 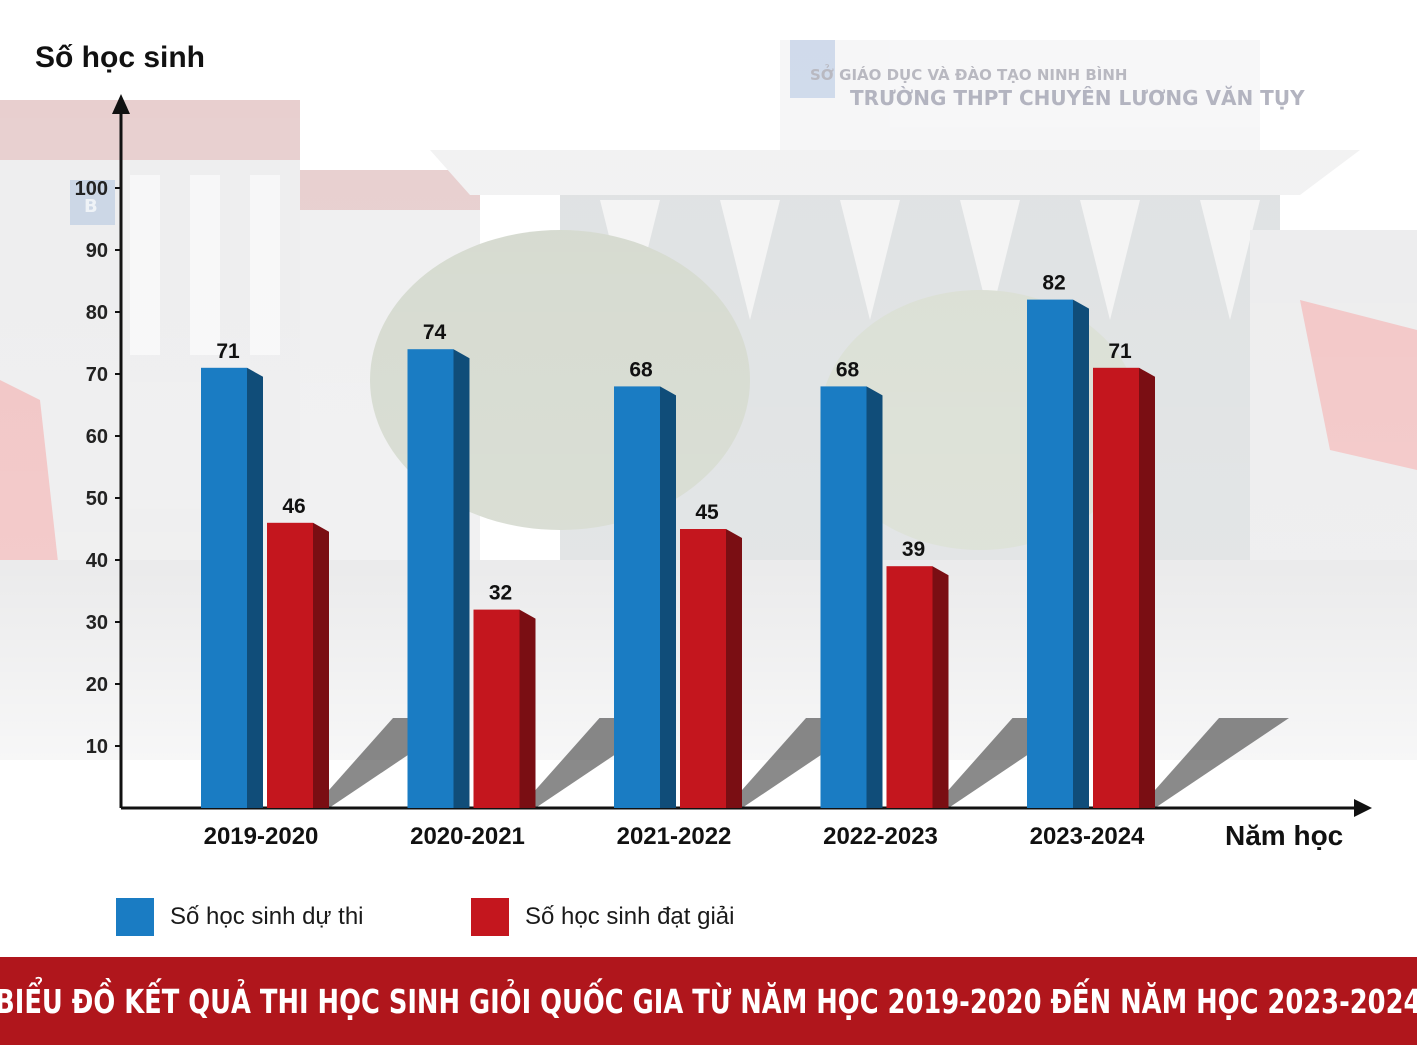 What do you see at coordinates (91, 189) in the screenshot?
I see `y-tick-label: 100` at bounding box center [91, 189].